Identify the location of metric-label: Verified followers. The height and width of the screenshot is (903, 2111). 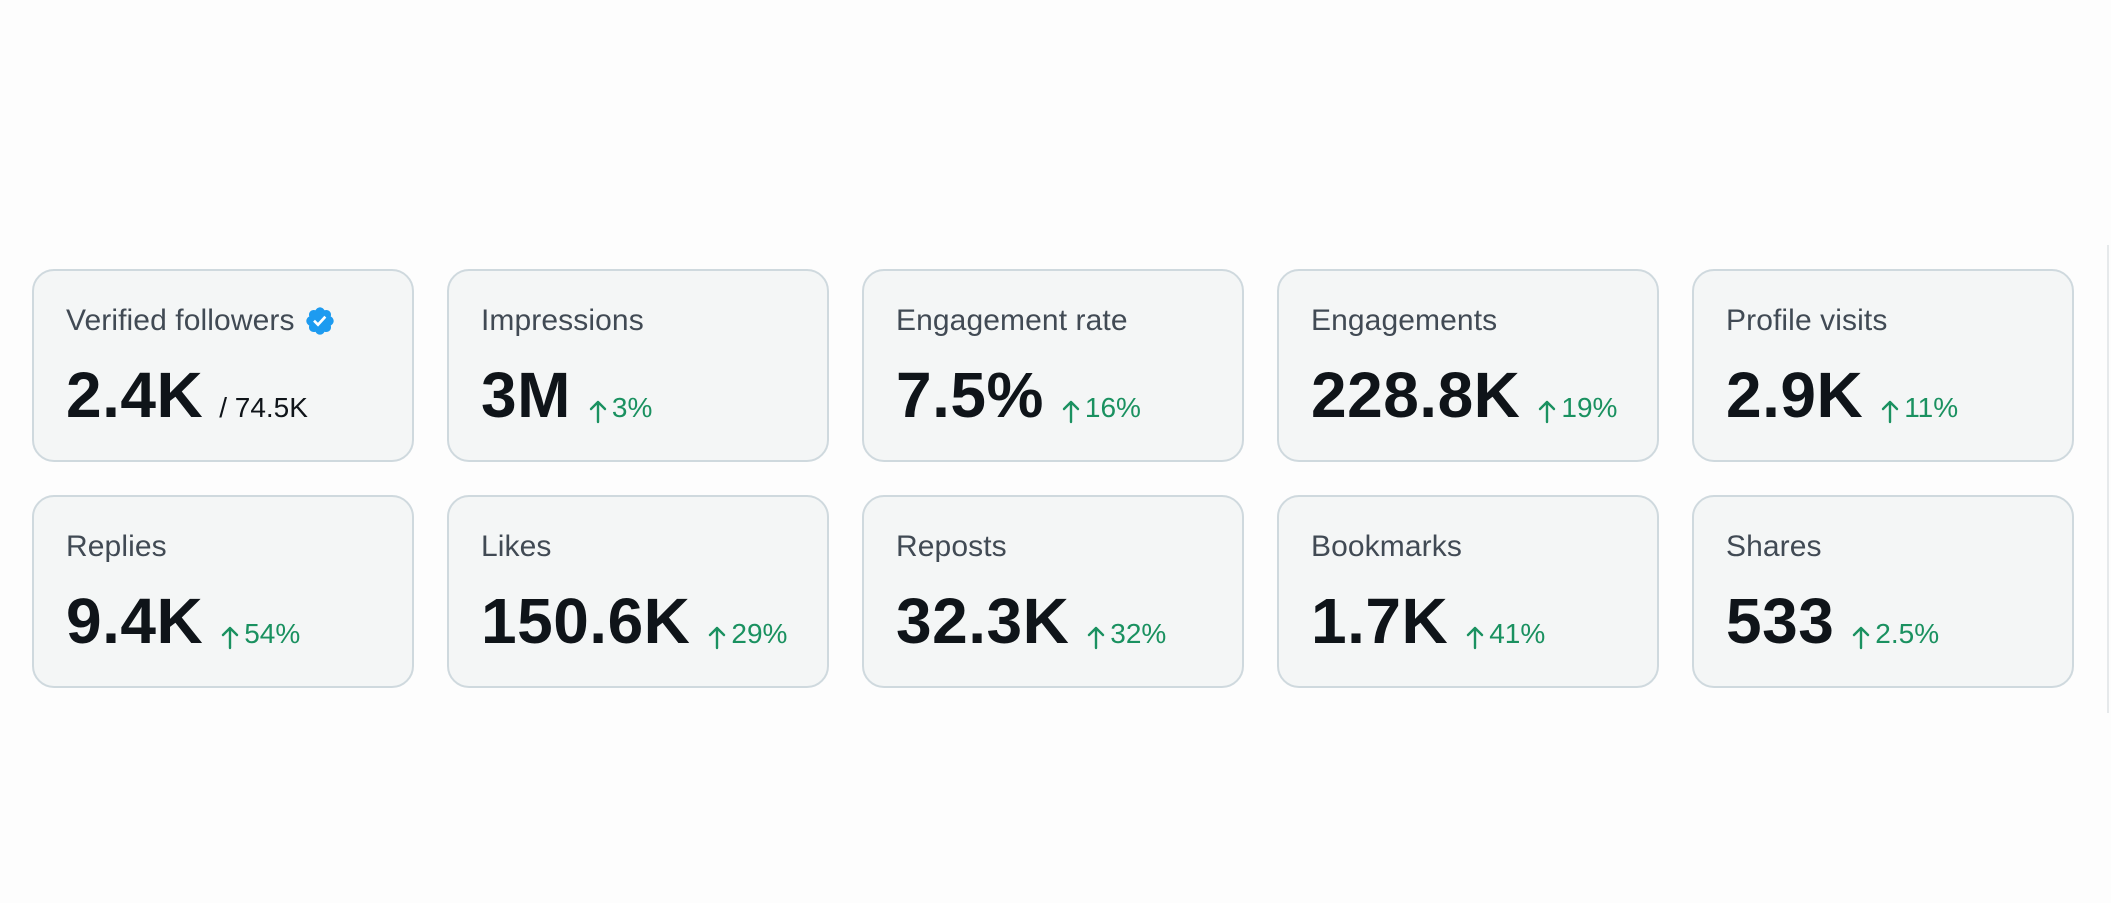
(180, 320).